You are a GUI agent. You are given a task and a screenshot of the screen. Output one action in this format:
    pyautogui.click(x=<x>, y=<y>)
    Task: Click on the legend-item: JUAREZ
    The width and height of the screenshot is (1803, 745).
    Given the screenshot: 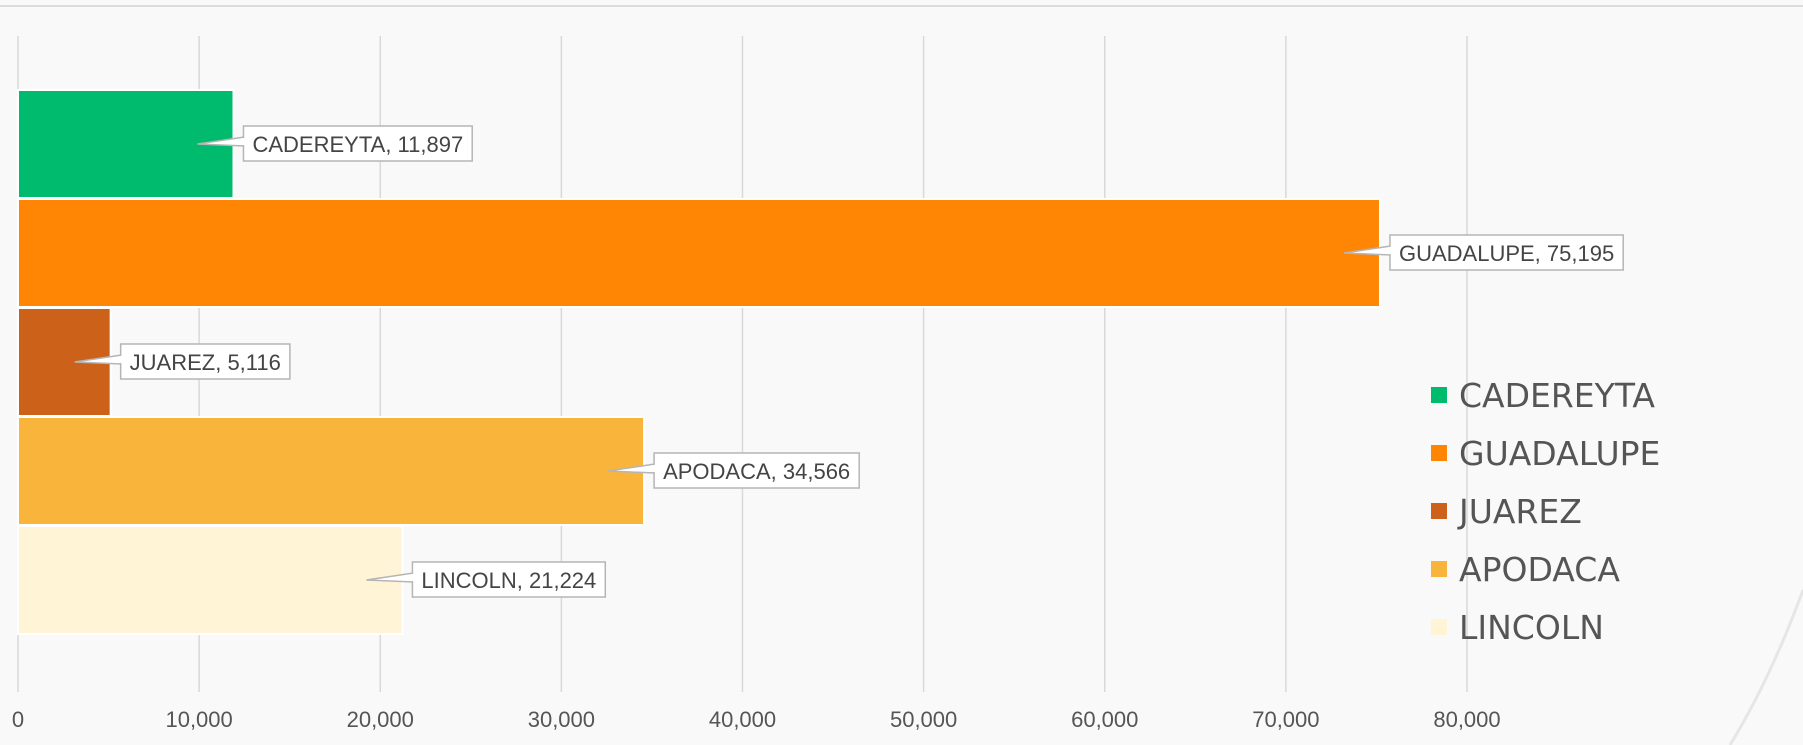 What is the action you would take?
    pyautogui.click(x=1506, y=511)
    